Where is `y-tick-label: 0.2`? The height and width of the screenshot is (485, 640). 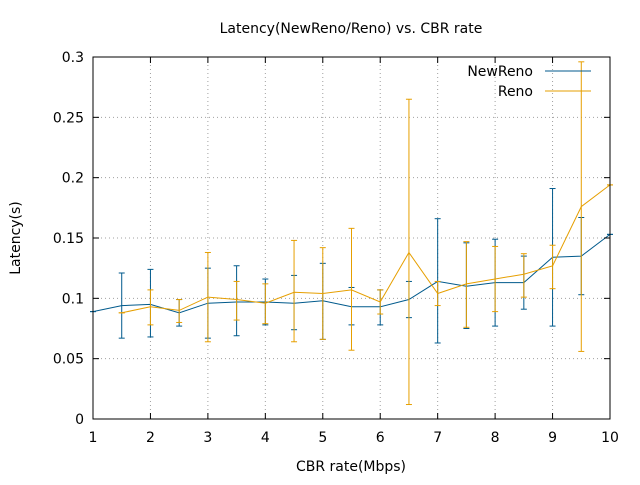
y-tick-label: 0.2 is located at coordinates (73, 179).